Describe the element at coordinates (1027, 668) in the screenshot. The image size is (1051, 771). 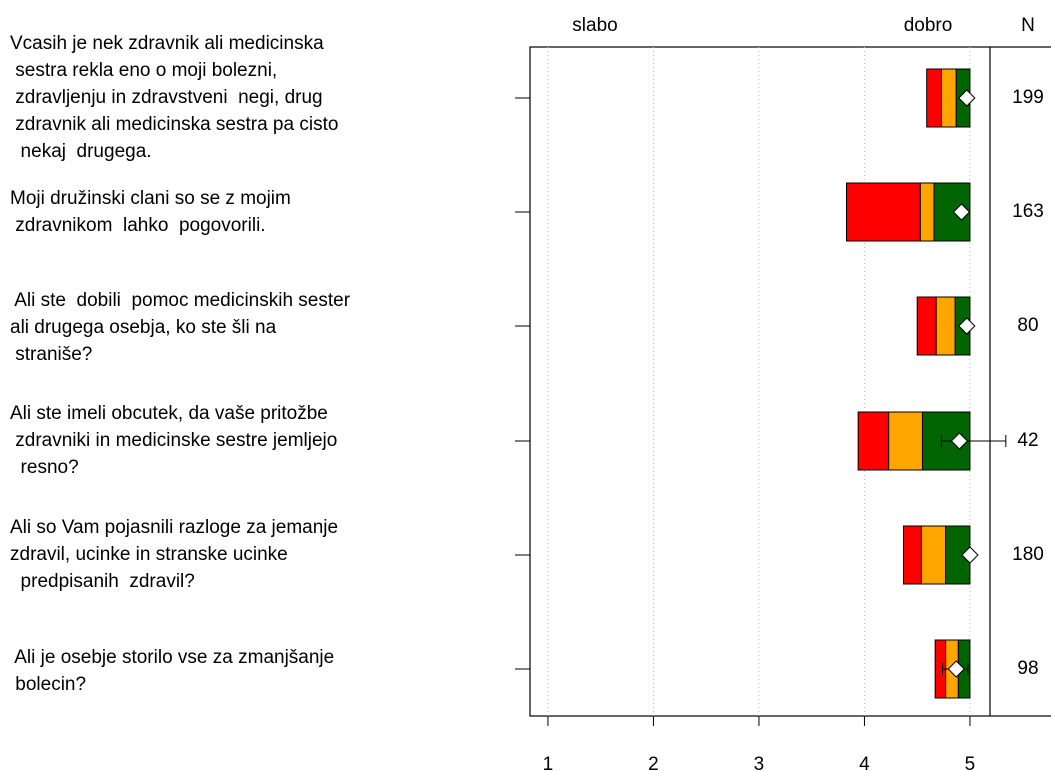
I see `n-value: 98` at that location.